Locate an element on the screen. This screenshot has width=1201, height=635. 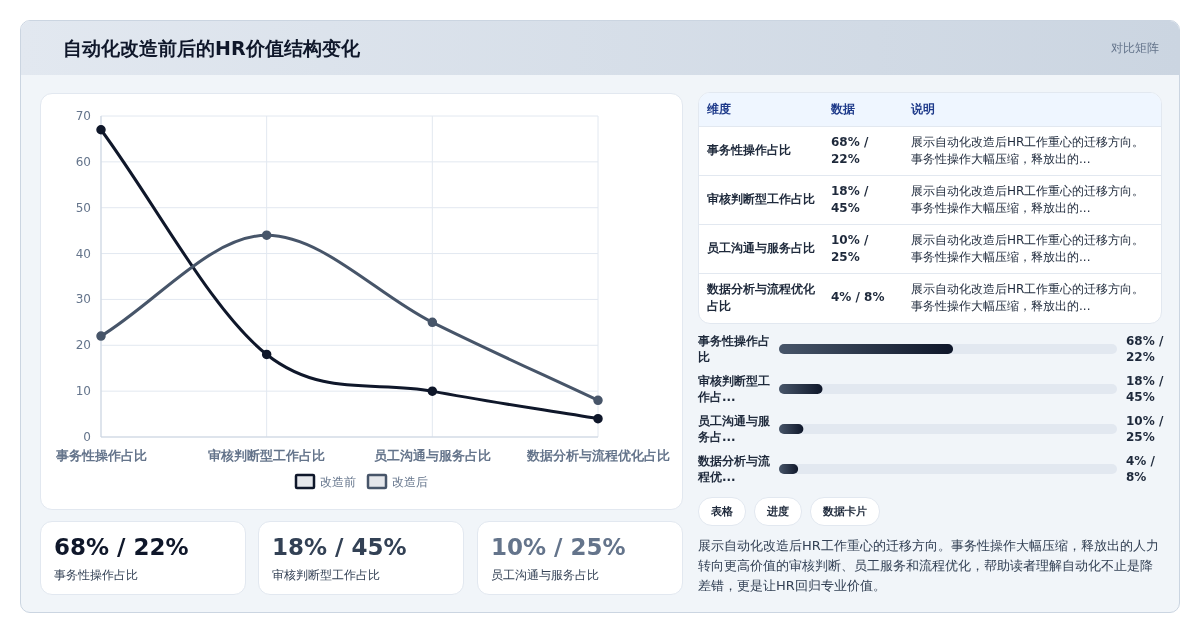
y-tick-label: 0 is located at coordinates (87, 437).